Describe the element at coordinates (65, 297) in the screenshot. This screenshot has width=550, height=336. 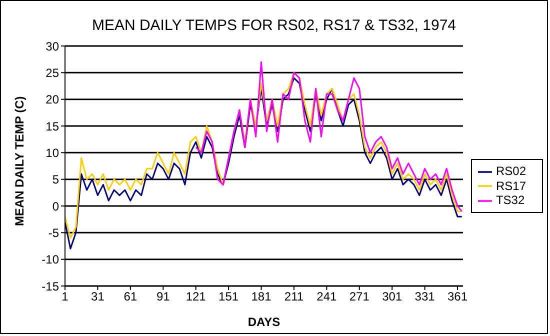
I see `x-tick-label: 1` at that location.